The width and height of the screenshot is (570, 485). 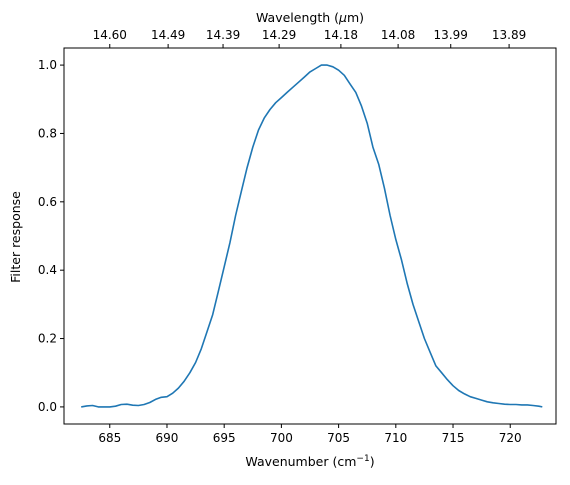 What do you see at coordinates (453, 438) in the screenshot?
I see `x-tick-label: 715` at bounding box center [453, 438].